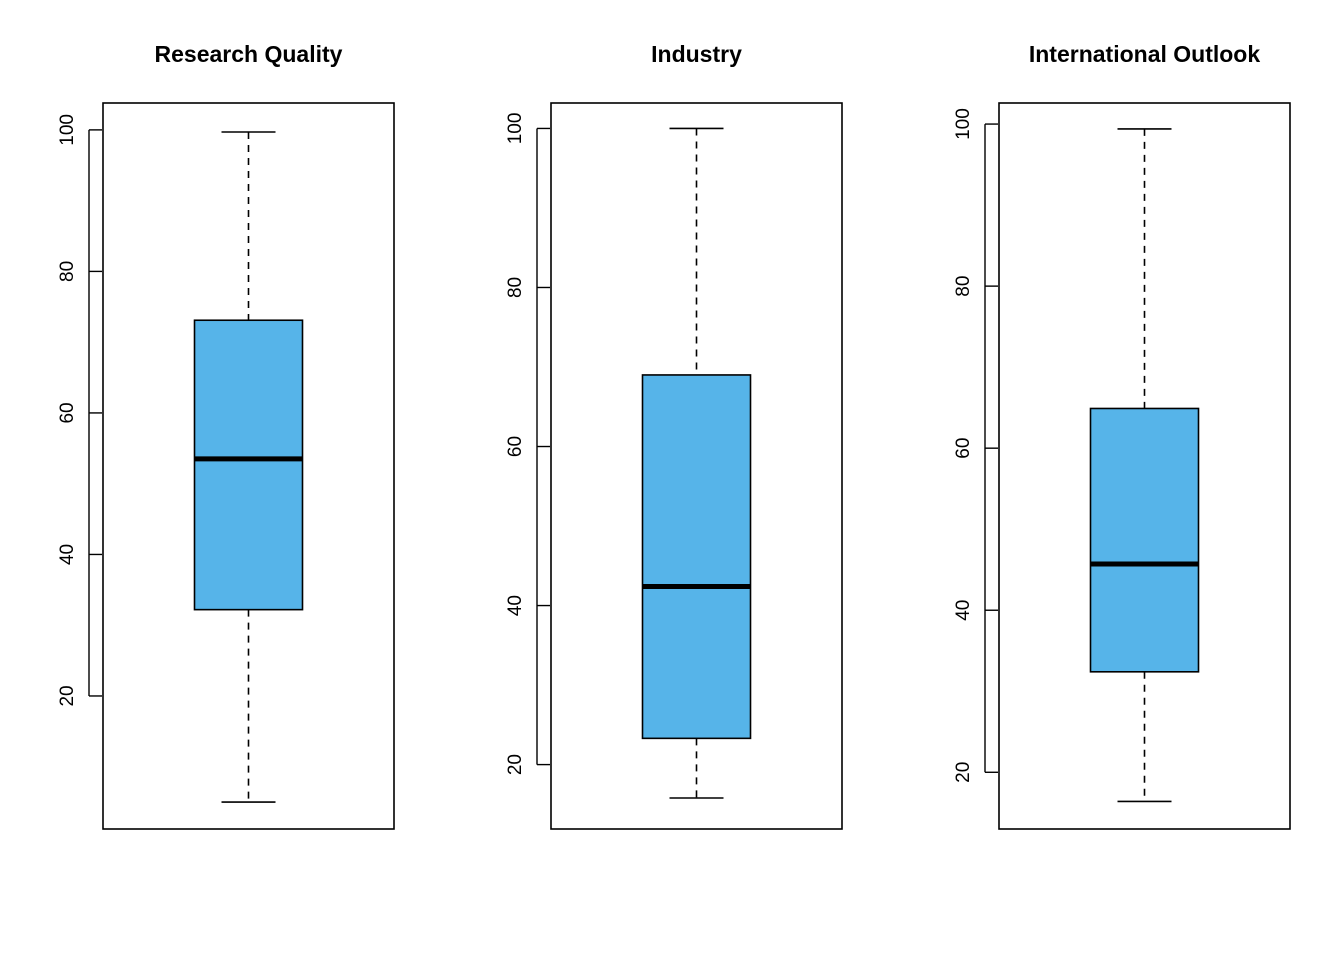 The width and height of the screenshot is (1344, 965). I want to click on panel-title: International Outlook, so click(1144, 54).